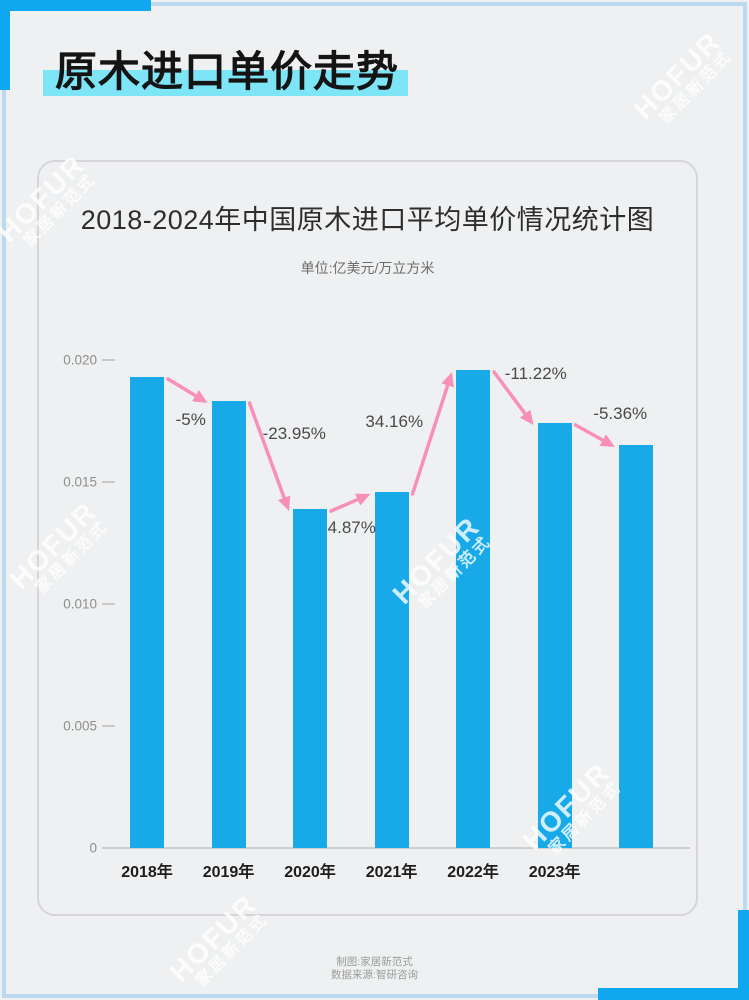  Describe the element at coordinates (80, 482) in the screenshot. I see `y-axis-tick-label: 0.015` at that location.